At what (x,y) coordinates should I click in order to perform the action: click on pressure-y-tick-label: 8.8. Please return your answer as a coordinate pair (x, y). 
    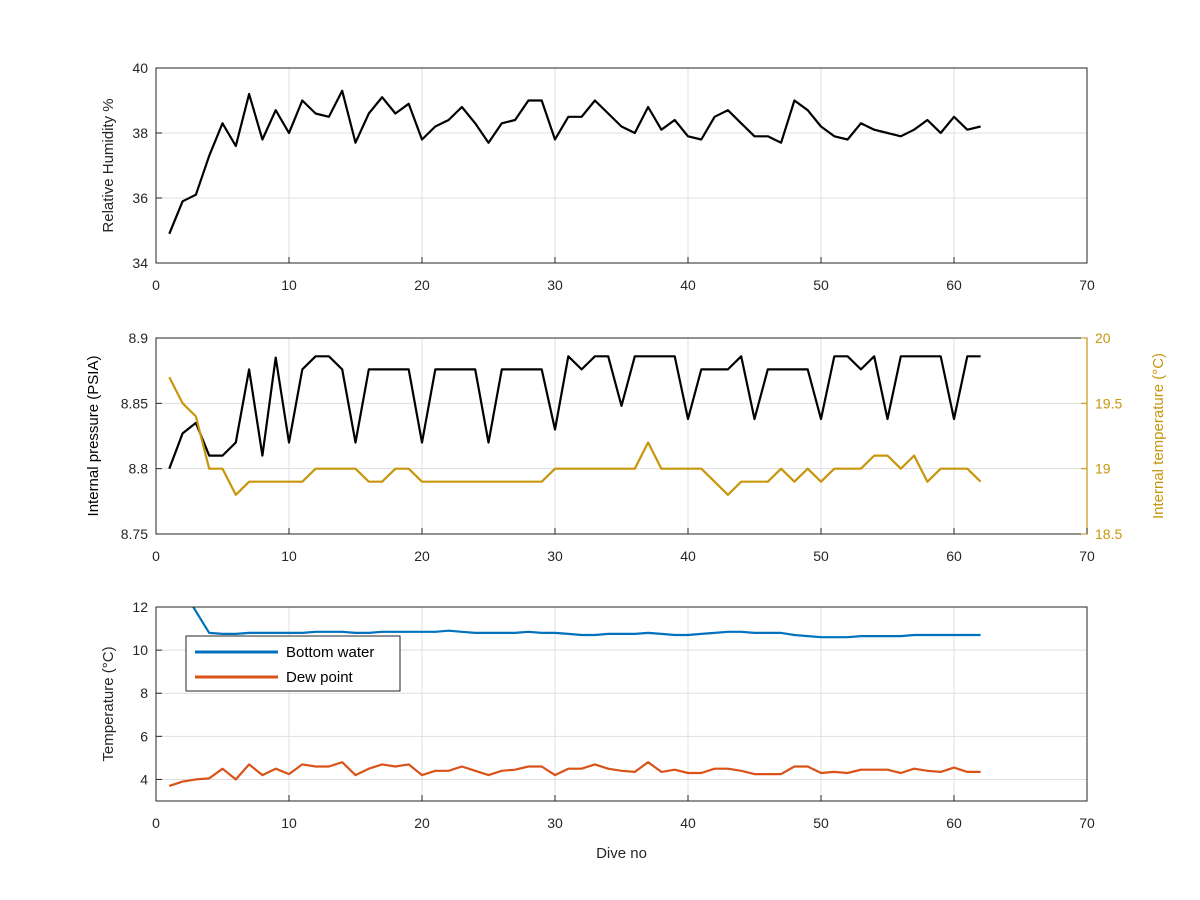
    Looking at the image, I should click on (139, 469).